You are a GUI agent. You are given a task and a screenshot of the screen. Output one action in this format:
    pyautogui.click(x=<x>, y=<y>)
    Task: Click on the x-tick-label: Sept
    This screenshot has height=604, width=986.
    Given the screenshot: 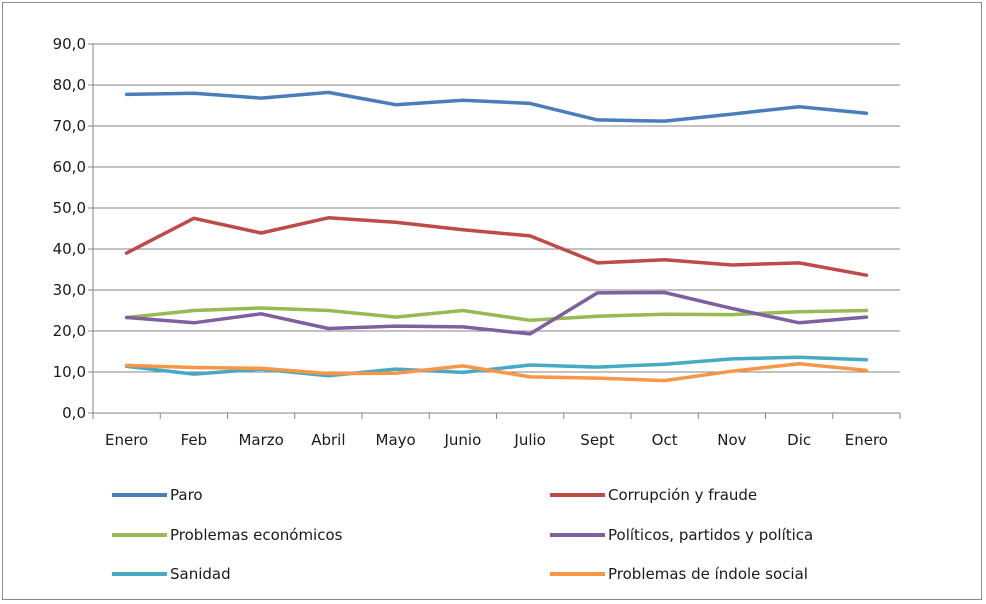 What is the action you would take?
    pyautogui.click(x=597, y=440)
    